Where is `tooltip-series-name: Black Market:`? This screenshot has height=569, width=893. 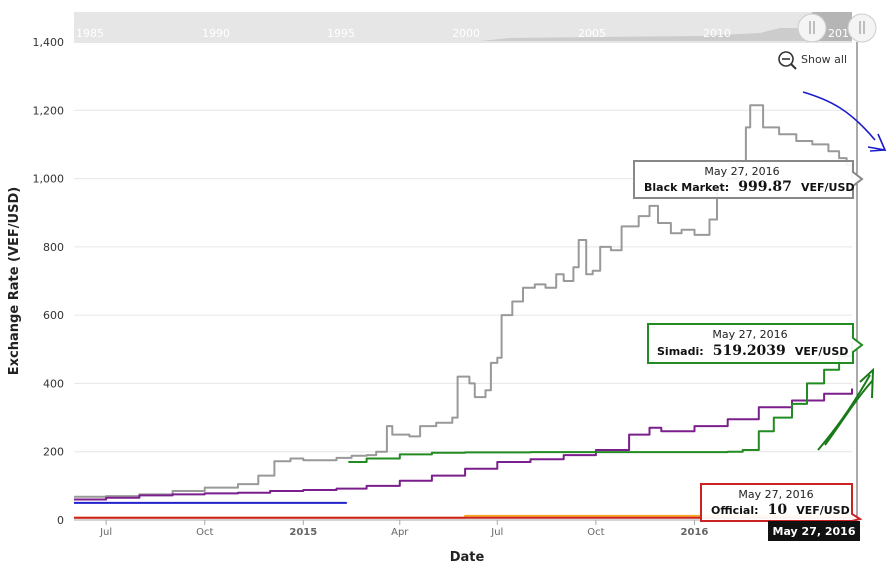 tooltip-series-name: Black Market: is located at coordinates (686, 187).